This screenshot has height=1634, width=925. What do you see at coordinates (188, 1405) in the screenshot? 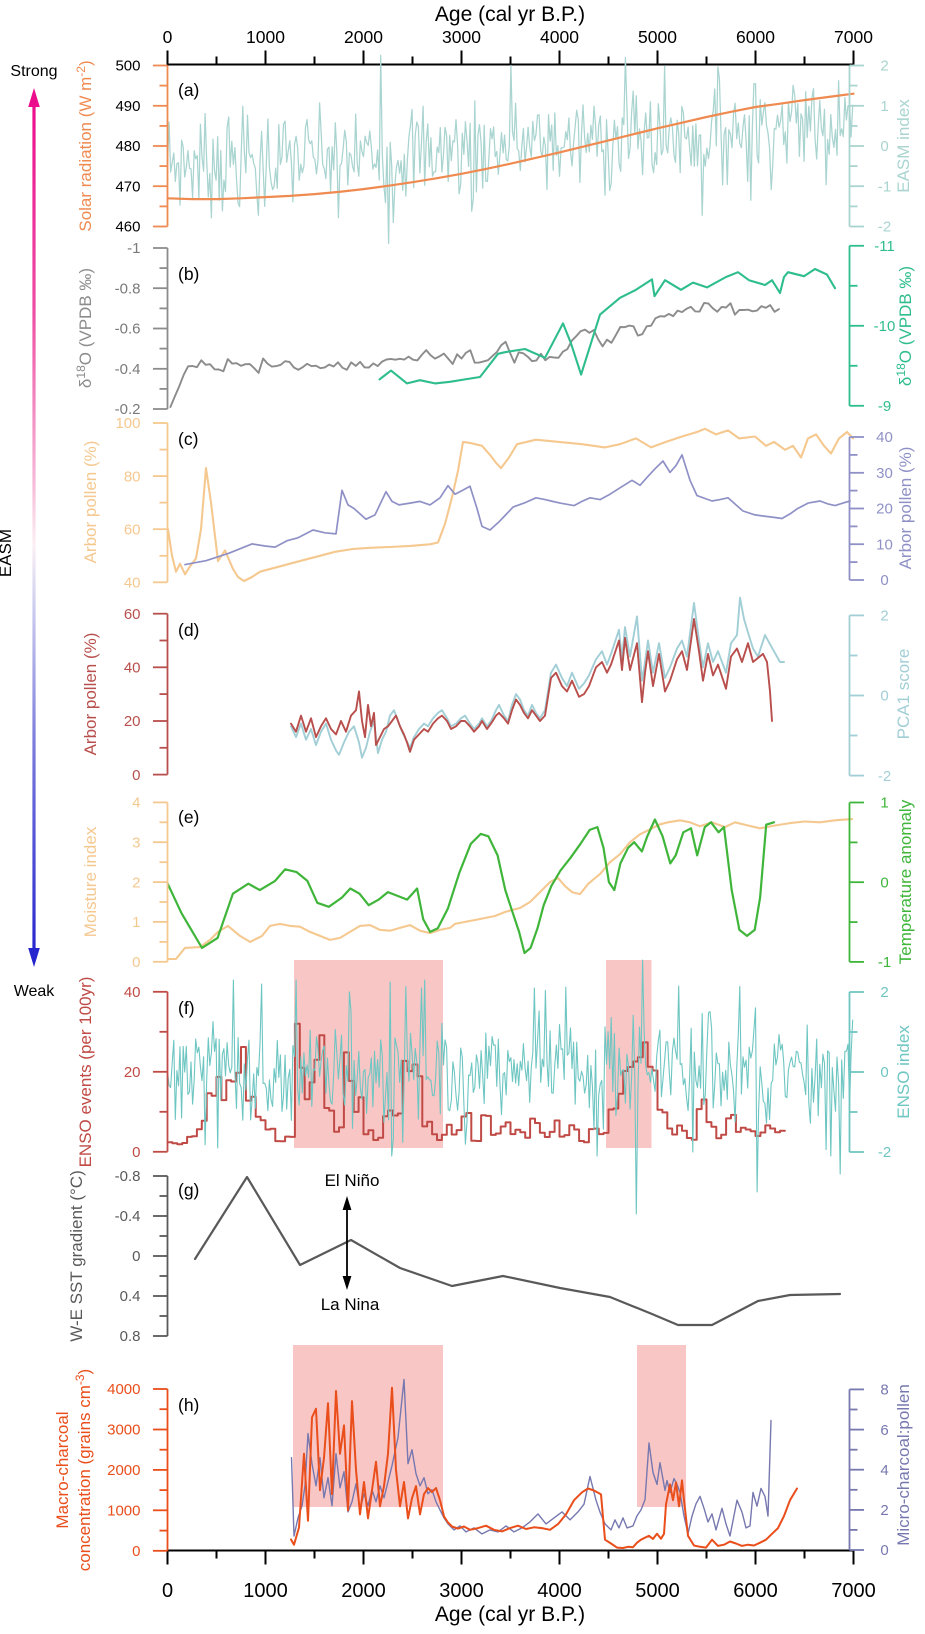
I see `svg-text: (h)` at bounding box center [188, 1405].